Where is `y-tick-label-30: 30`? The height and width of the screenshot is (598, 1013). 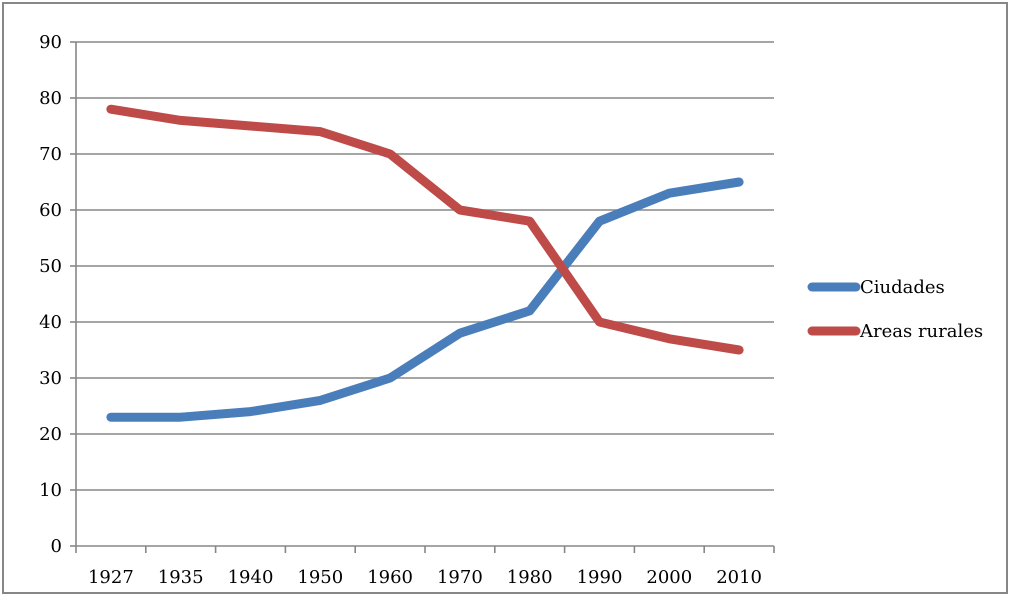
y-tick-label-30: 30 is located at coordinates (50, 378).